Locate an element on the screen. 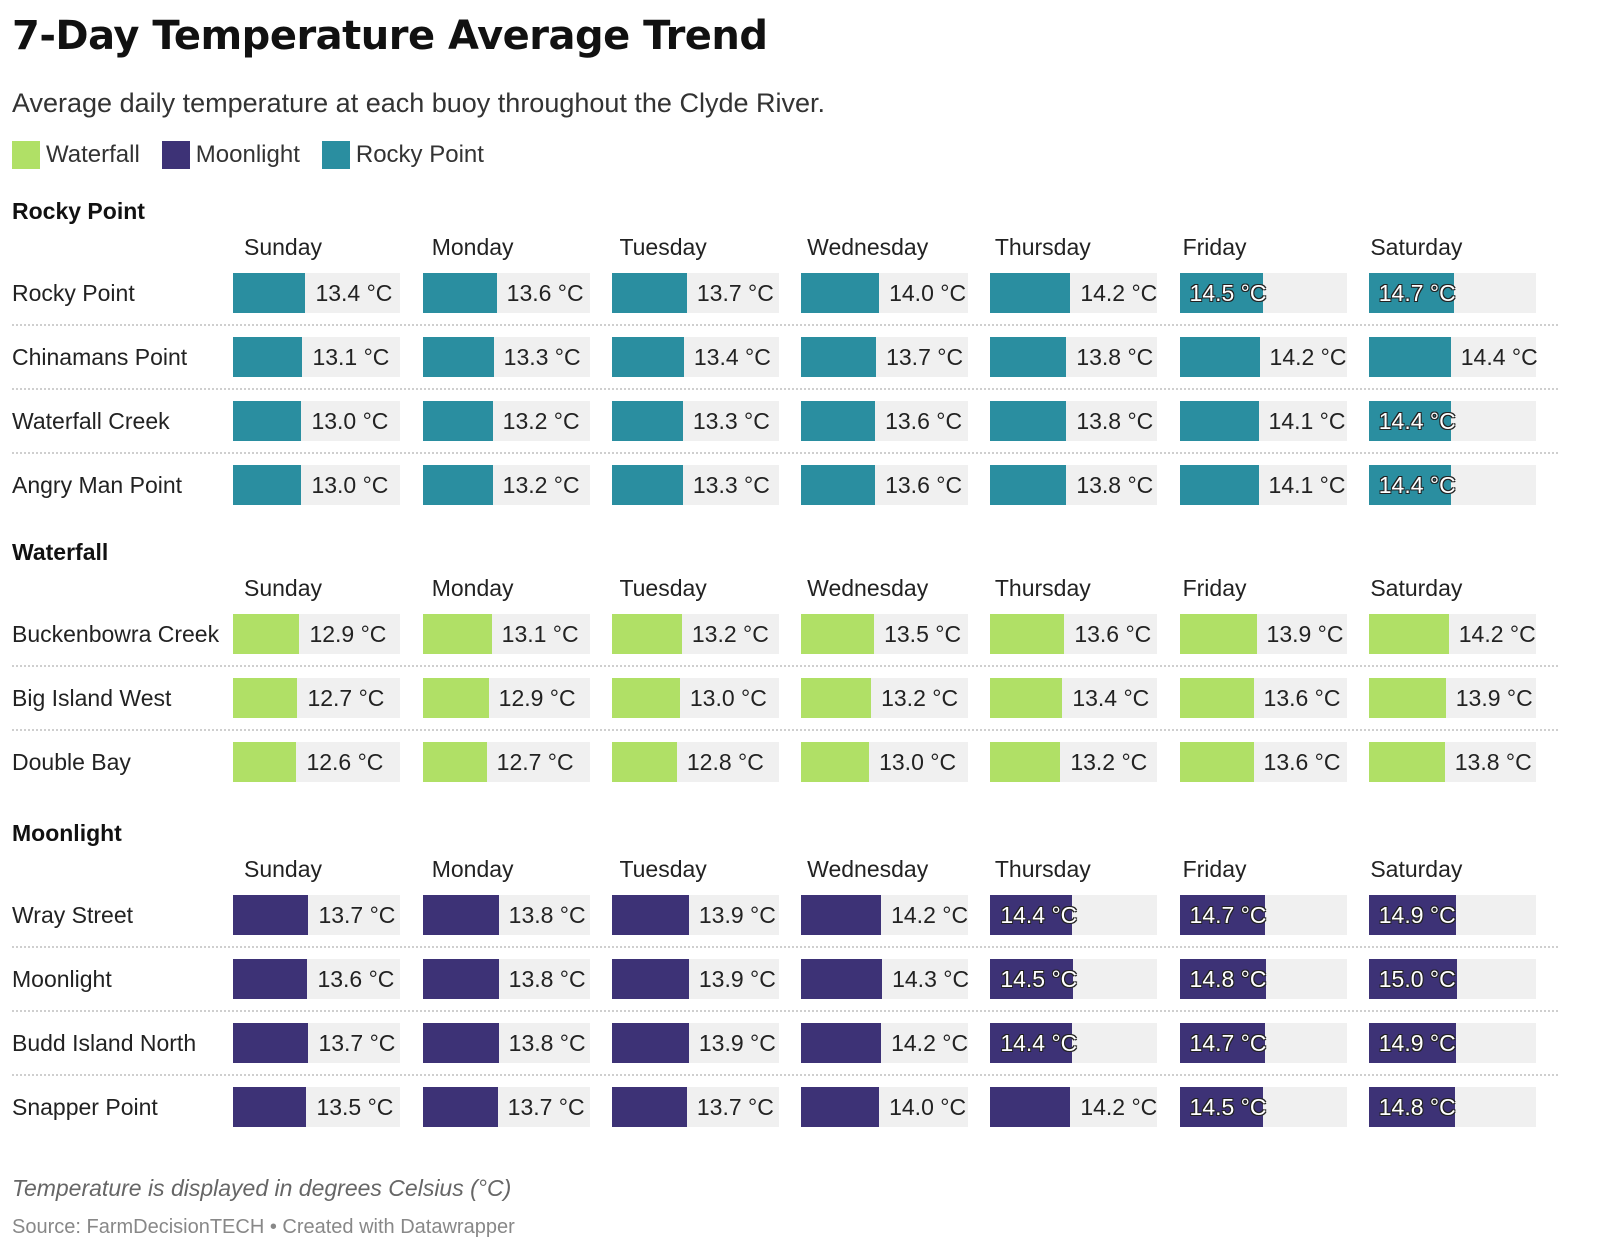 This screenshot has height=1252, width=1620. bar-cell: 13.8 °C is located at coordinates (506, 1043).